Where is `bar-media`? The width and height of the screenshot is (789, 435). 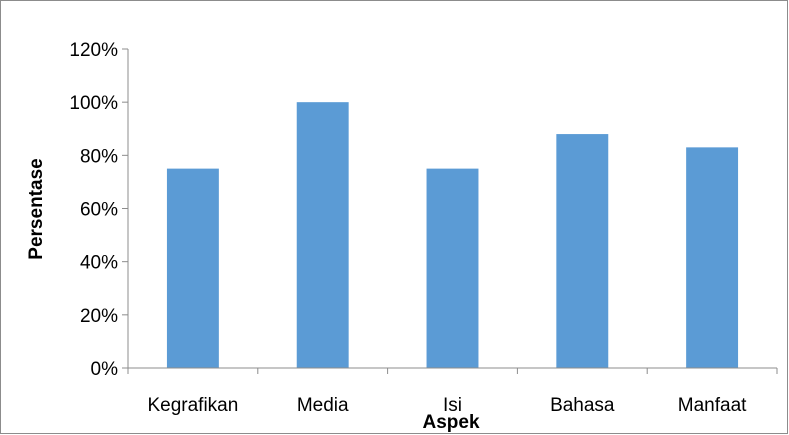 bar-media is located at coordinates (322, 235).